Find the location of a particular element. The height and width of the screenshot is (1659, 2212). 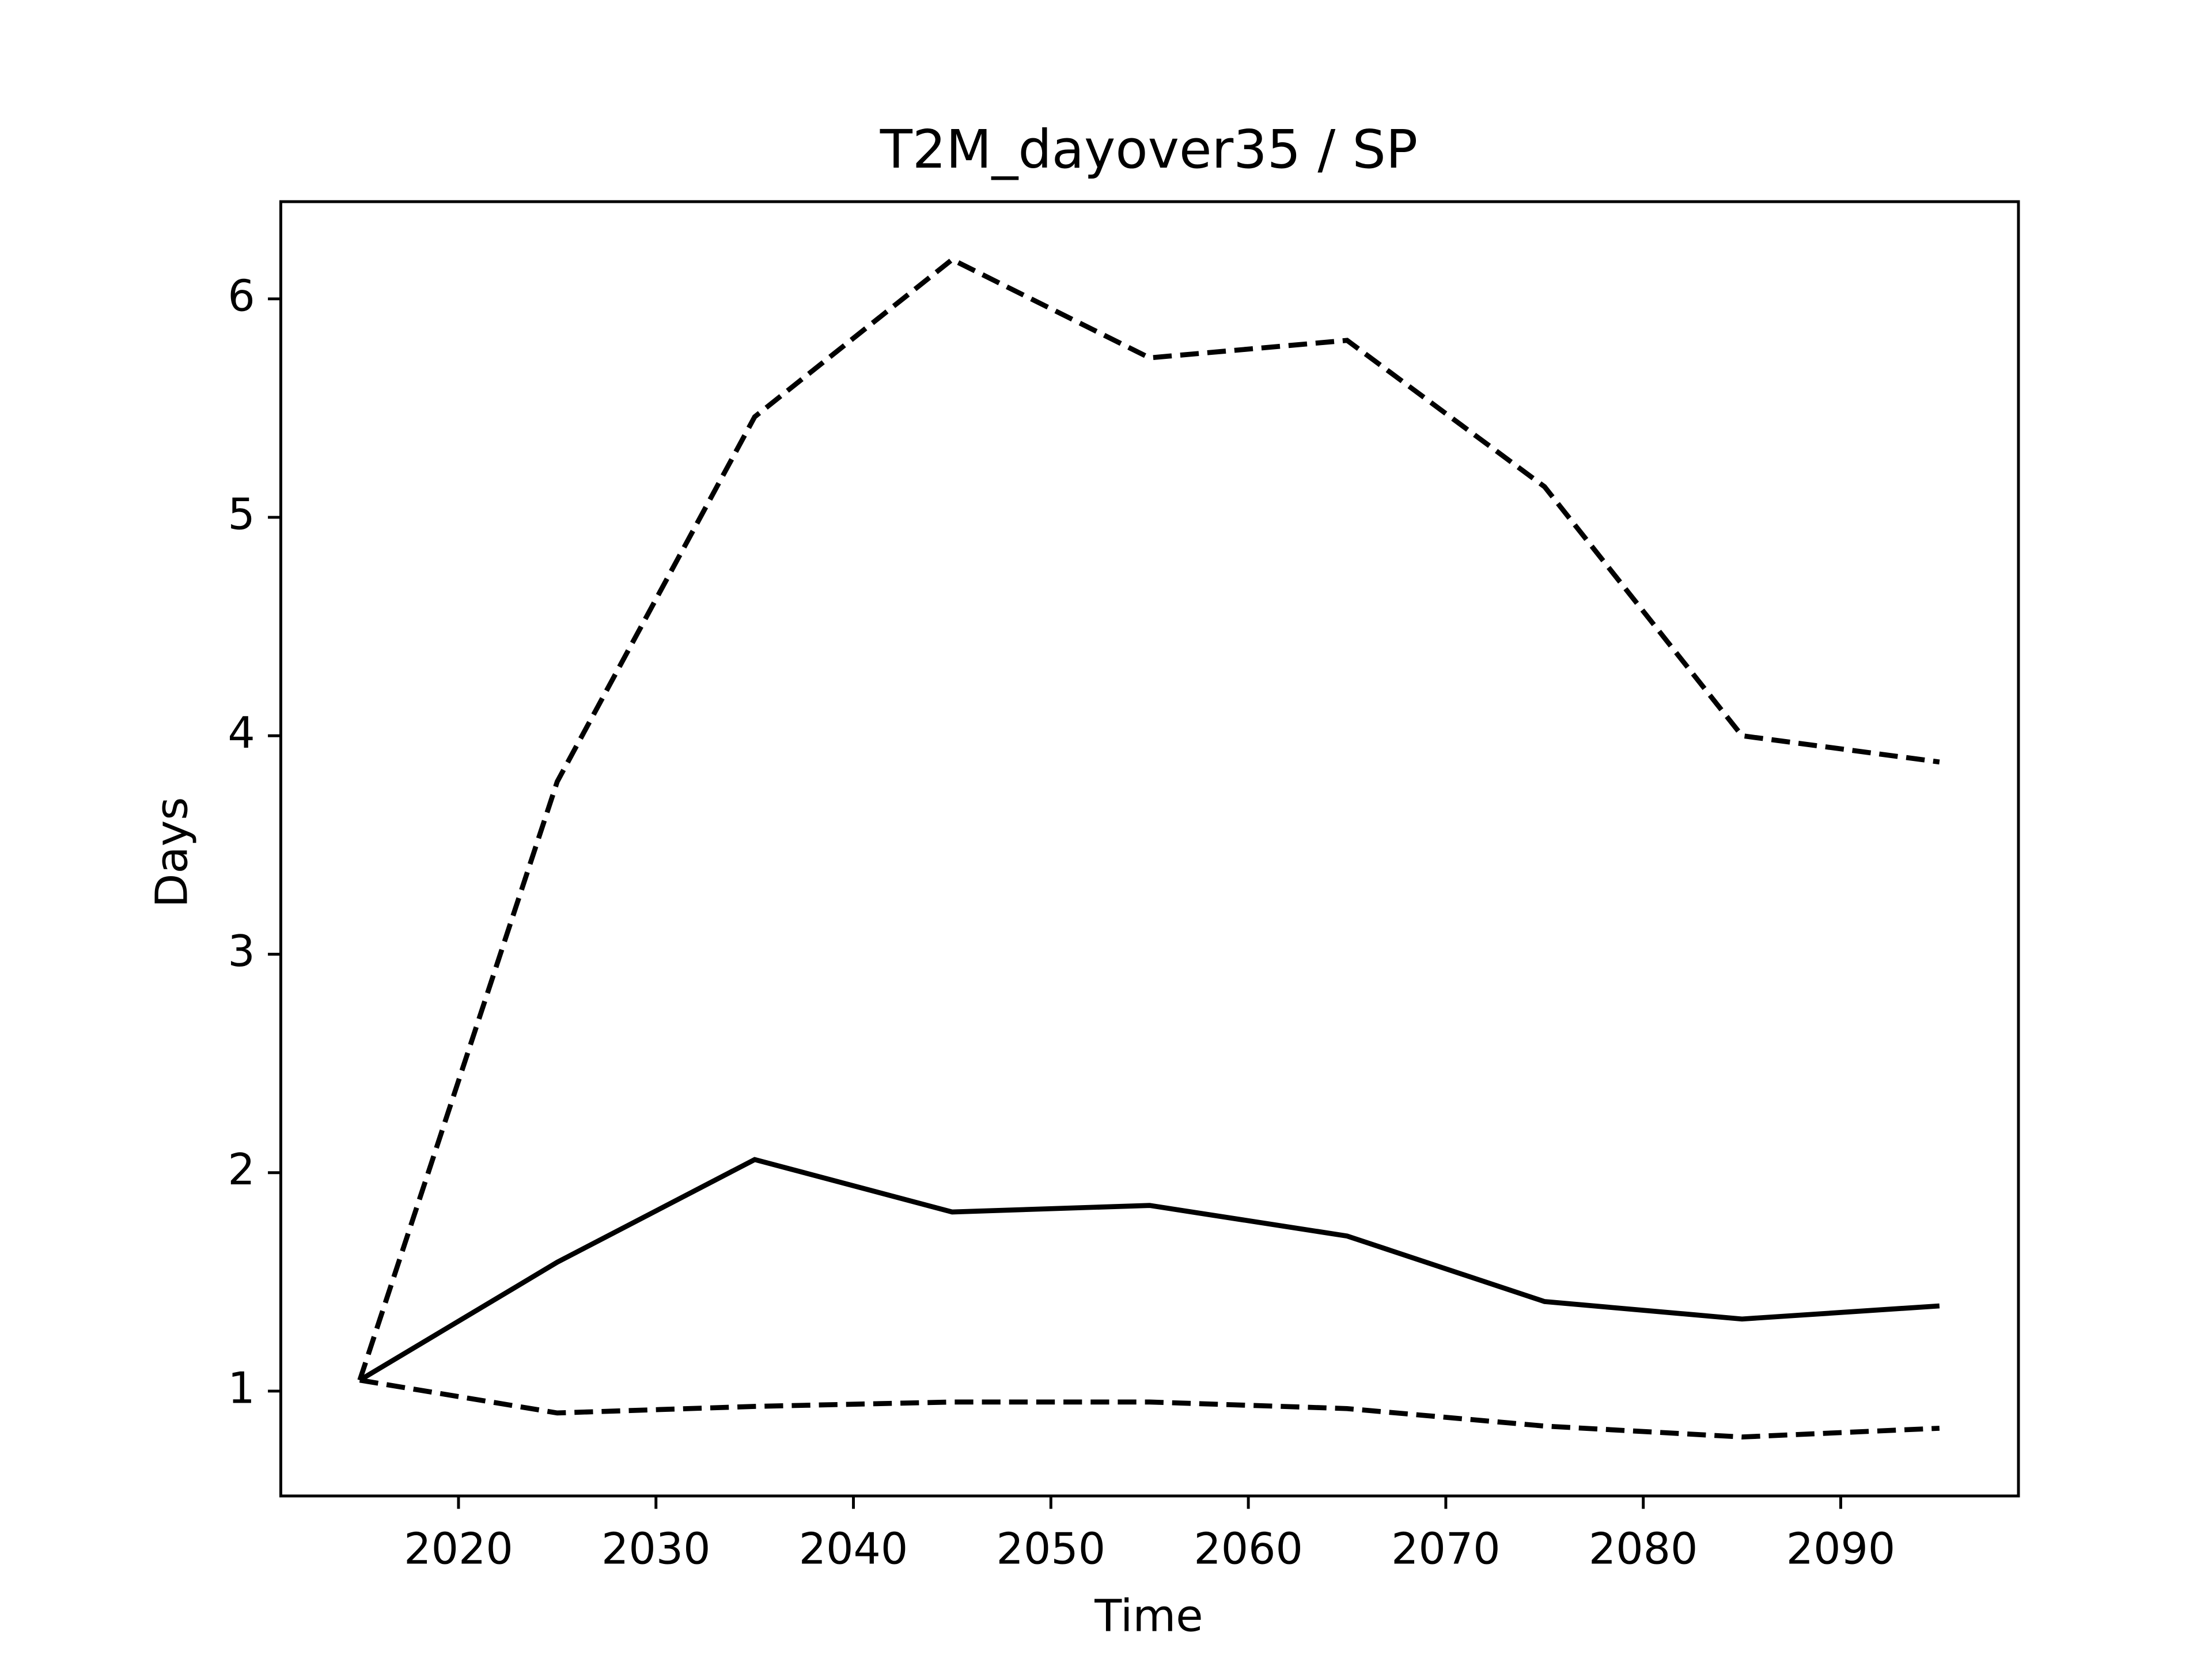

x-tick-label: 2050 is located at coordinates (1051, 1549).